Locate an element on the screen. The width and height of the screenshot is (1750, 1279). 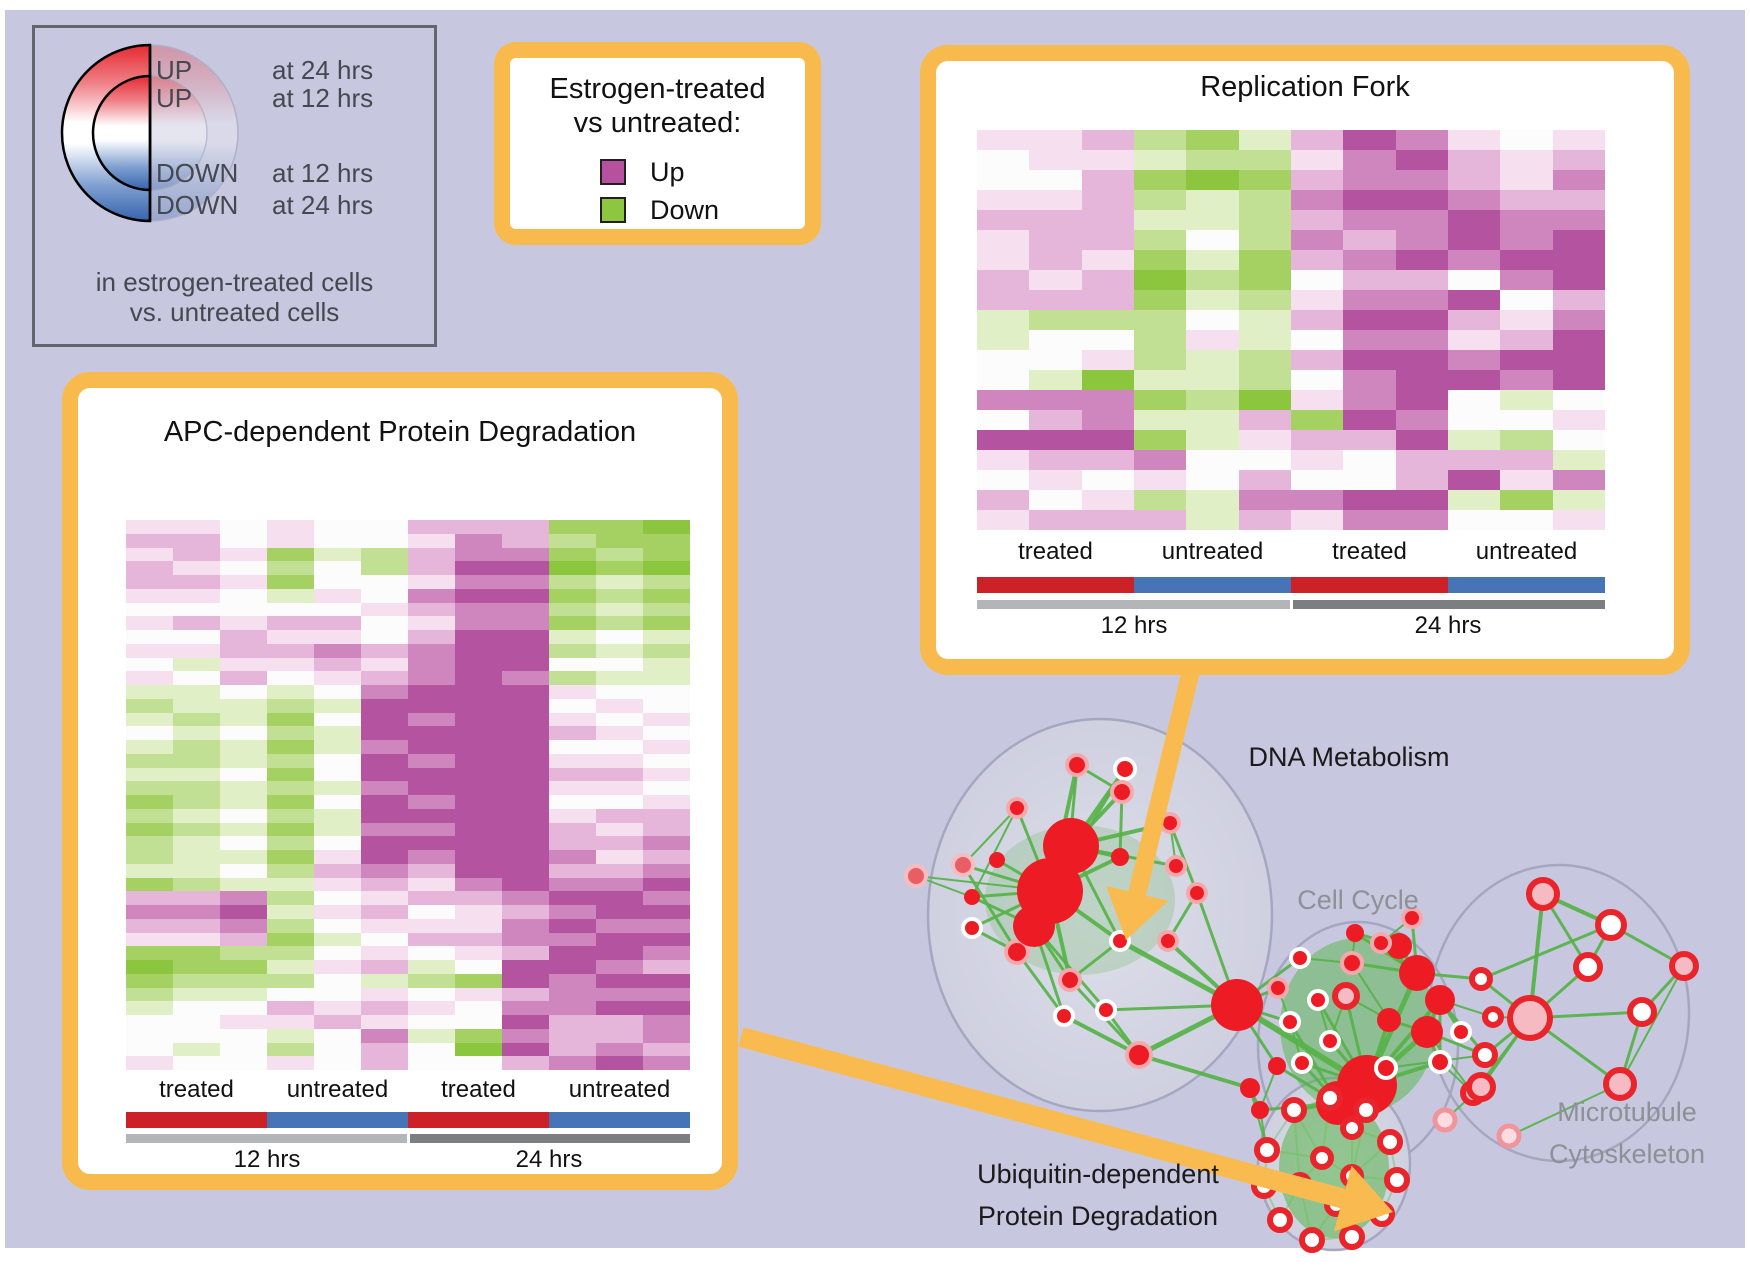
replication-fork-heatmap is located at coordinates (1291, 330).